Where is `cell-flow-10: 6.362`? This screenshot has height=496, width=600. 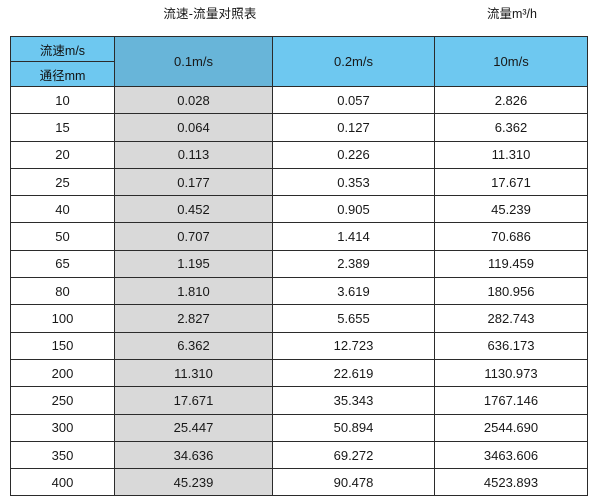 cell-flow-10: 6.362 is located at coordinates (511, 127).